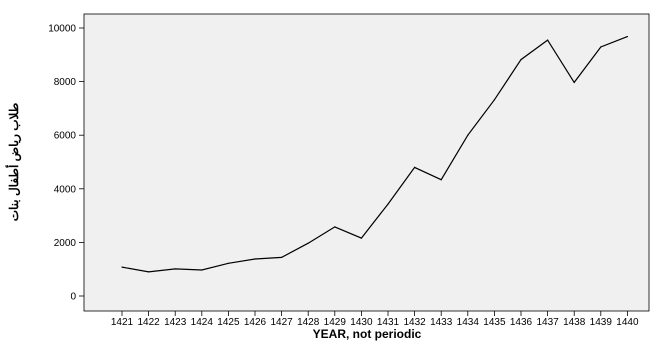 Image resolution: width=662 pixels, height=341 pixels. I want to click on x-tick-label: 1426, so click(255, 322).